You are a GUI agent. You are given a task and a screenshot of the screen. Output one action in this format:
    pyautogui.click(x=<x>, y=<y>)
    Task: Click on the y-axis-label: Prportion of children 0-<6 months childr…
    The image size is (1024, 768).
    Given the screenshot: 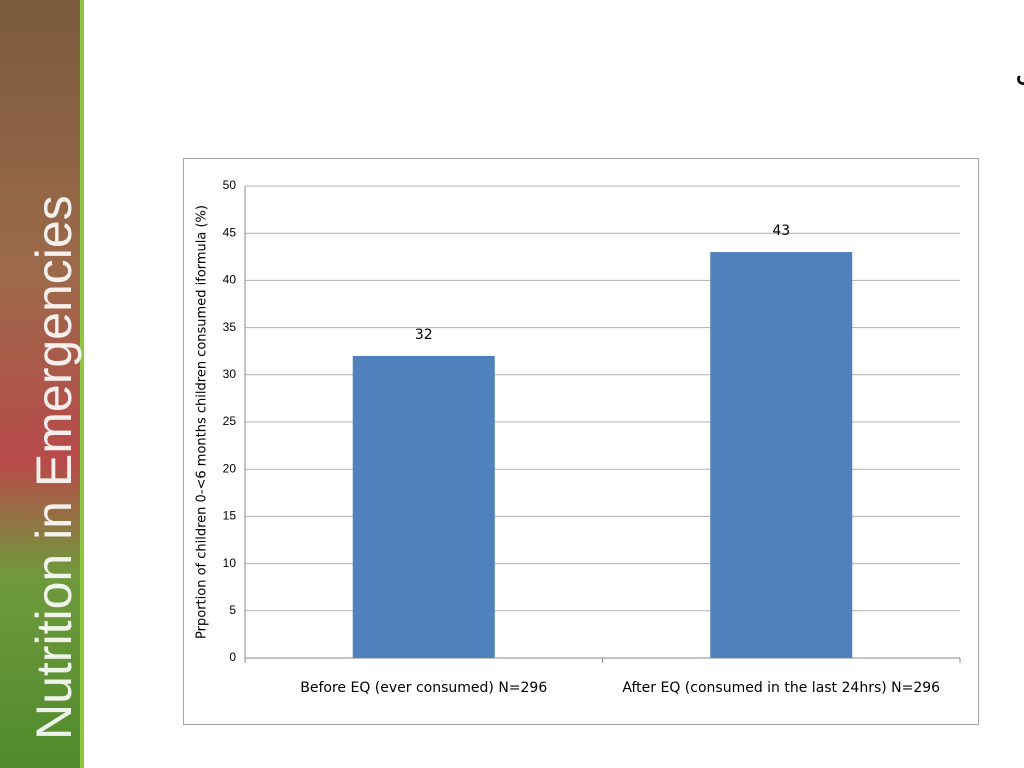 What is the action you would take?
    pyautogui.click(x=202, y=422)
    